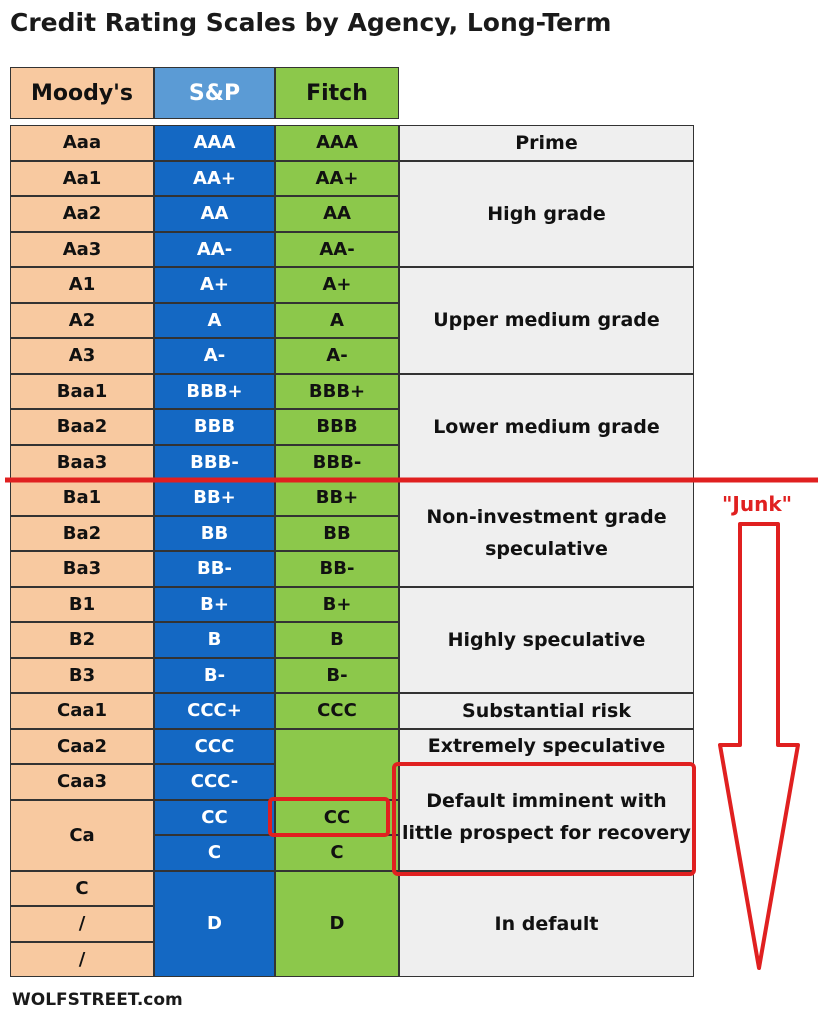 The image size is (818, 1024). What do you see at coordinates (546, 143) in the screenshot?
I see `grade-description-cell: Prime` at bounding box center [546, 143].